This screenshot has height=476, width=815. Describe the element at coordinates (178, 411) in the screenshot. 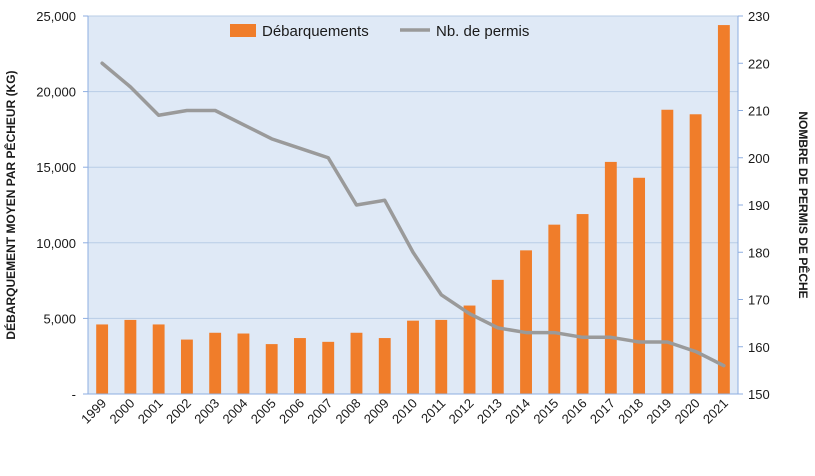

I see `x-tick-label: 2002` at that location.